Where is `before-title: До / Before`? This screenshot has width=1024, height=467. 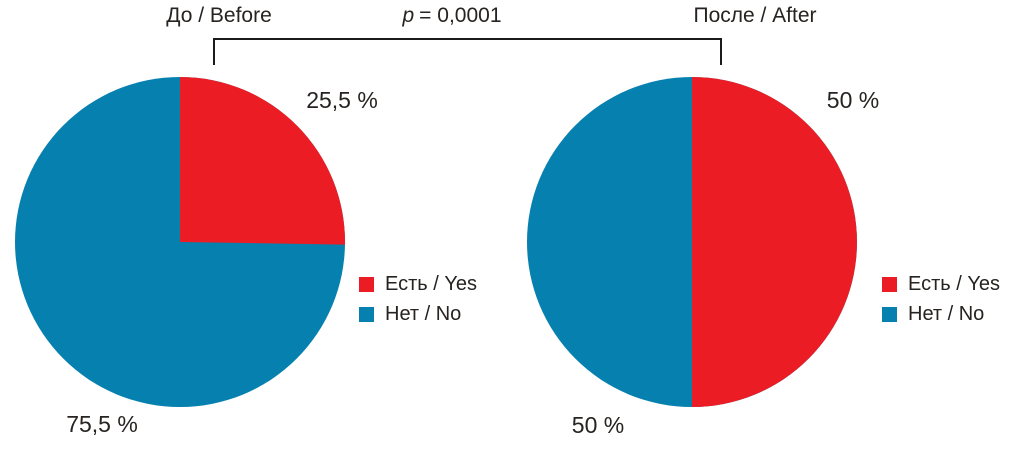 before-title: До / Before is located at coordinates (219, 15).